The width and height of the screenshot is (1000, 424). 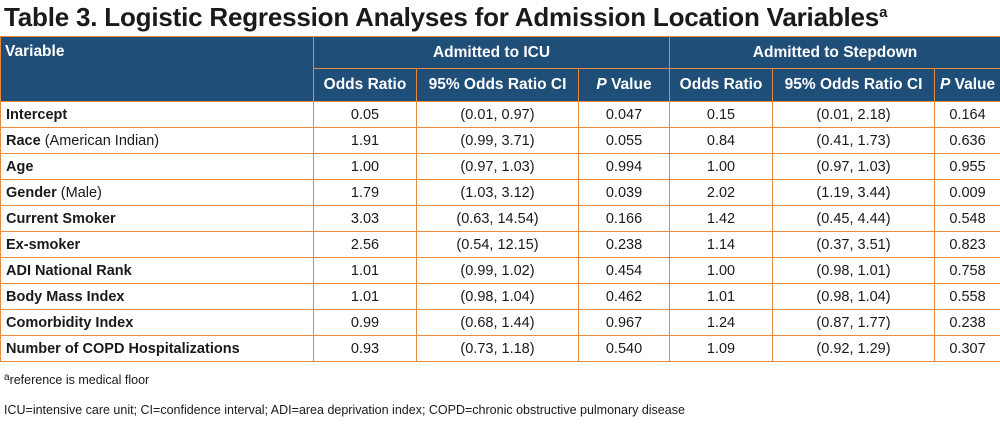 What do you see at coordinates (491, 52) in the screenshot?
I see `header-group-icu: Admitted to ICU` at bounding box center [491, 52].